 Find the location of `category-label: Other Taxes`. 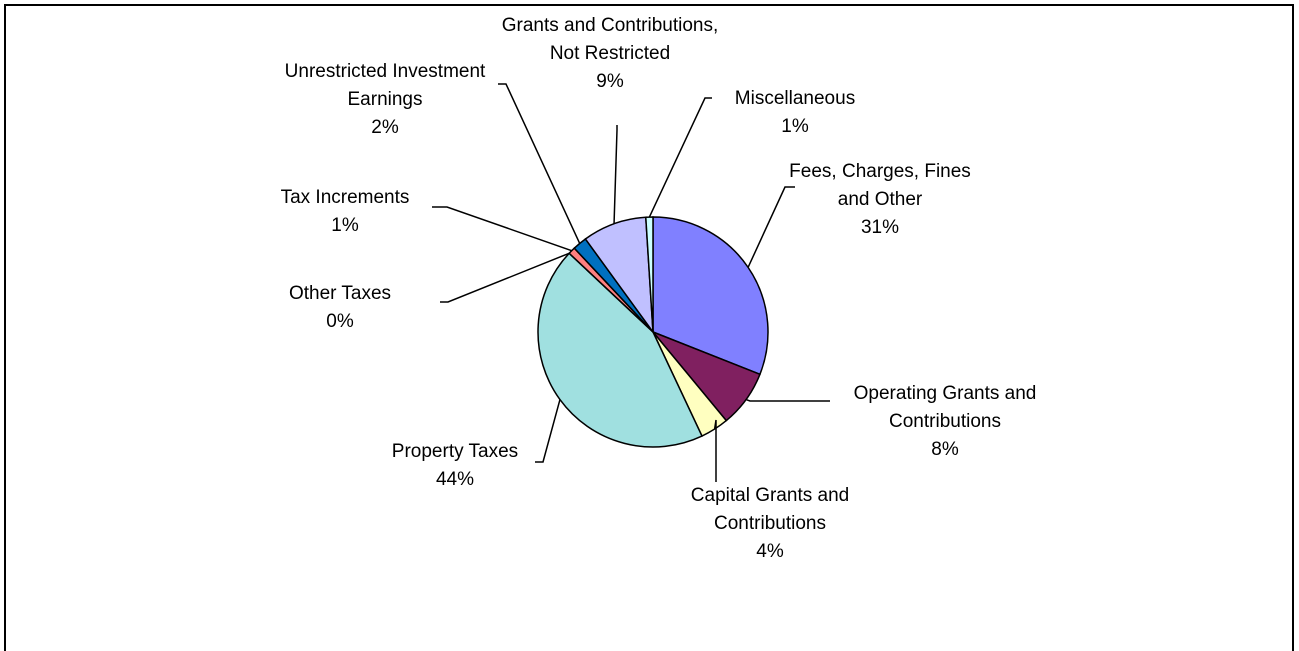

category-label: Other Taxes is located at coordinates (340, 293).